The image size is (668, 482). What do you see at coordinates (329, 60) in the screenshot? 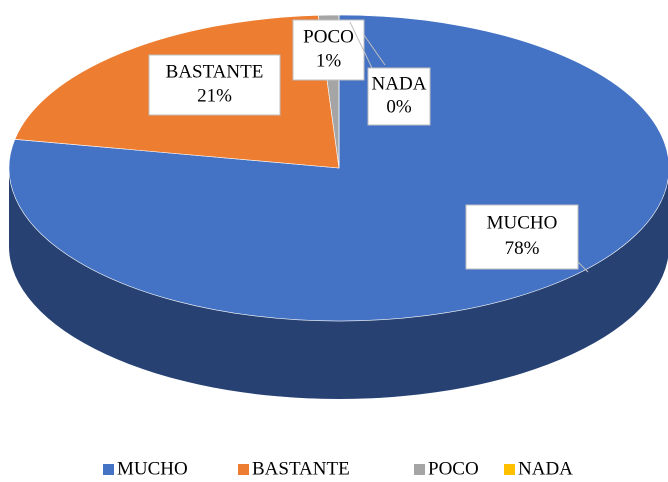
I see `slice-label-value: 1%` at bounding box center [329, 60].